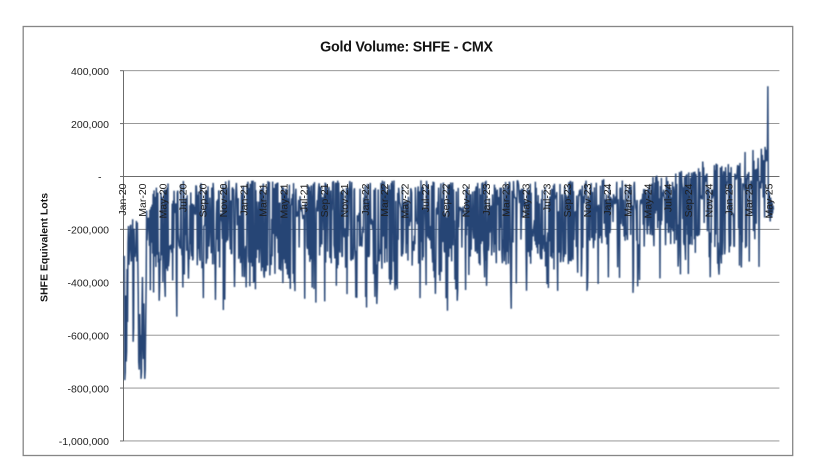  Describe the element at coordinates (750, 199) in the screenshot. I see `svg-text: Mar-25` at that location.